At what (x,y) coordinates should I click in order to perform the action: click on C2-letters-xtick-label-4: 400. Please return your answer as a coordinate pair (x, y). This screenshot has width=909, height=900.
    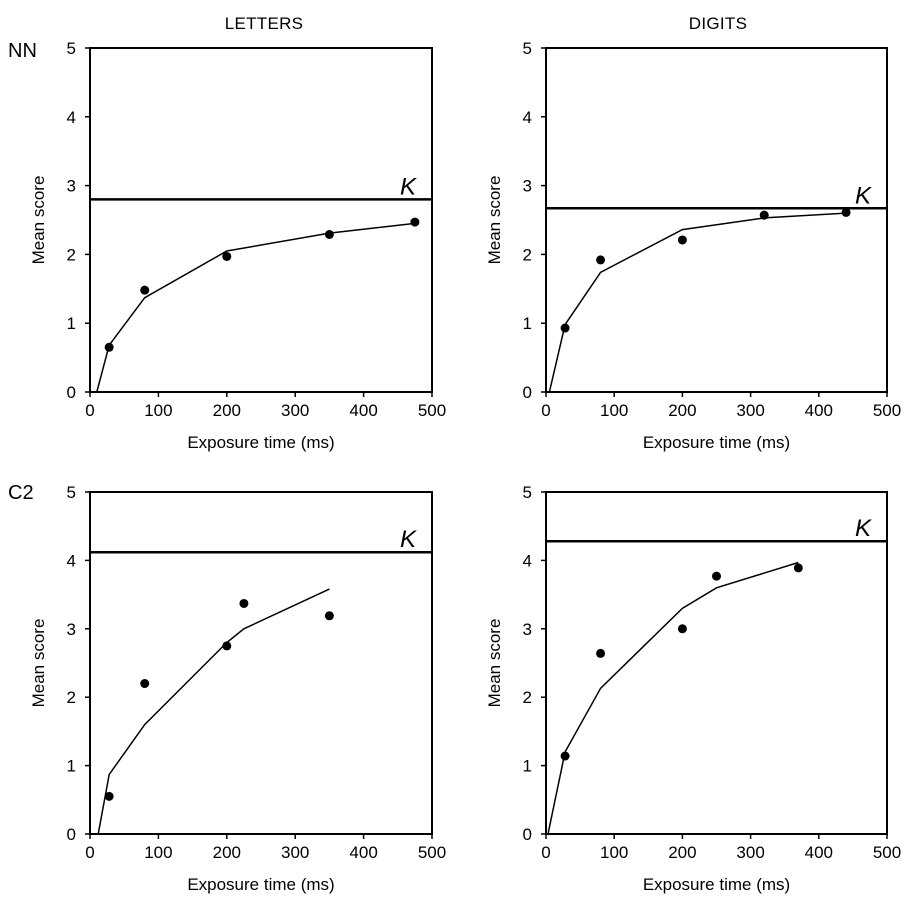
    Looking at the image, I should click on (363, 852).